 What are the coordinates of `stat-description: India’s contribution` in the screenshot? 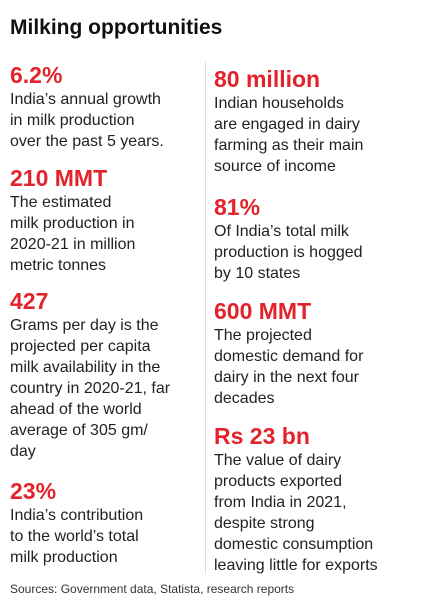 It's located at (77, 515).